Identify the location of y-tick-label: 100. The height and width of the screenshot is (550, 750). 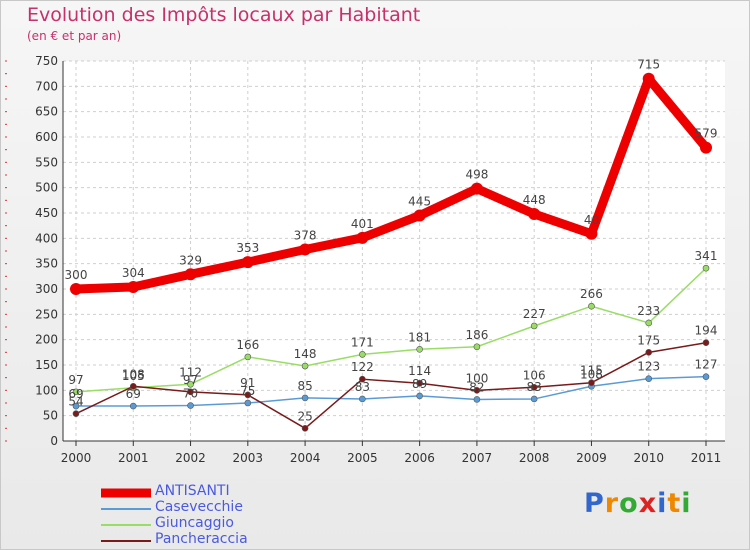
(46, 390).